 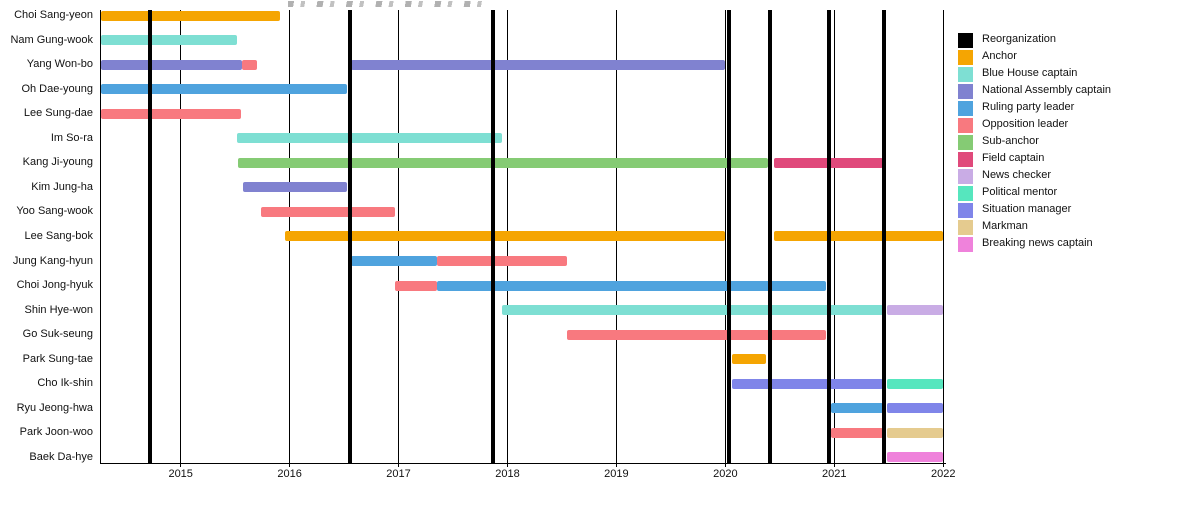 What do you see at coordinates (51, 39) in the screenshot?
I see `row-label: Nam Gung-wook` at bounding box center [51, 39].